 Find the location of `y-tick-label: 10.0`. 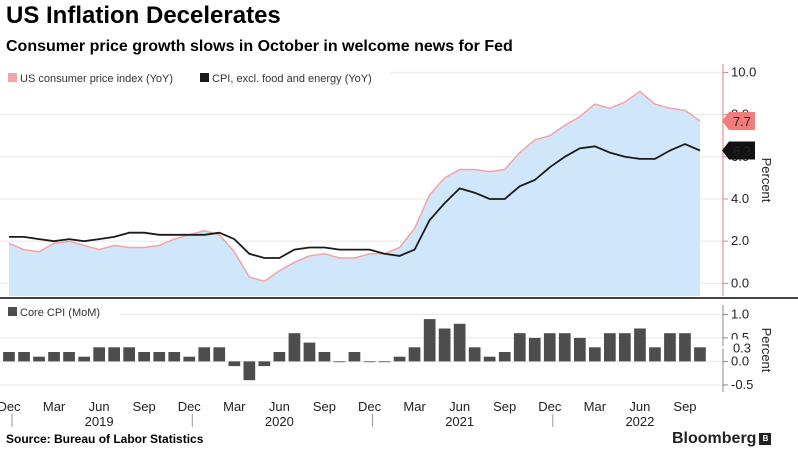

y-tick-label: 10.0 is located at coordinates (743, 71).